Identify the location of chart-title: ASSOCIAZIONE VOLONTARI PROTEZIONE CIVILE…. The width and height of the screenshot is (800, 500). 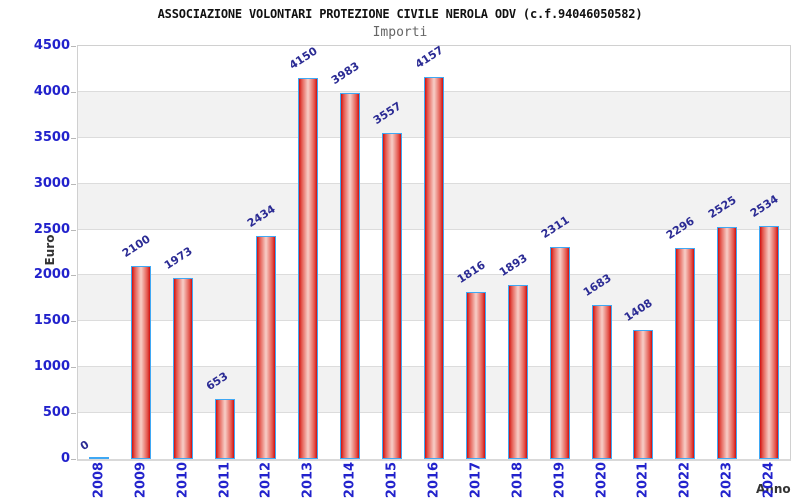
(400, 14).